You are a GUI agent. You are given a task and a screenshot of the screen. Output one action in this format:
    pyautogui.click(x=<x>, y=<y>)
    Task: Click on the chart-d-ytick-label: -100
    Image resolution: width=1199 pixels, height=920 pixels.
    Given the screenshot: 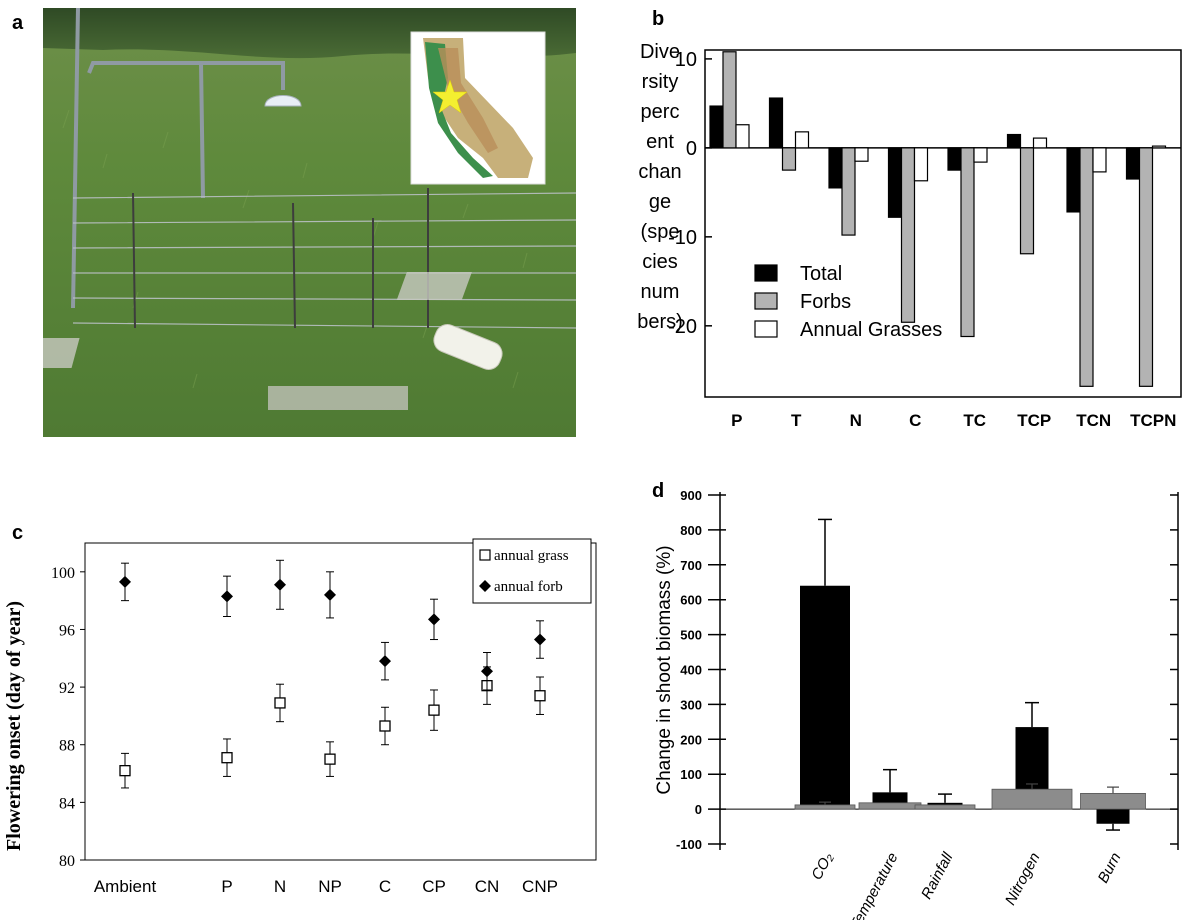 What is the action you would take?
    pyautogui.click(x=689, y=844)
    